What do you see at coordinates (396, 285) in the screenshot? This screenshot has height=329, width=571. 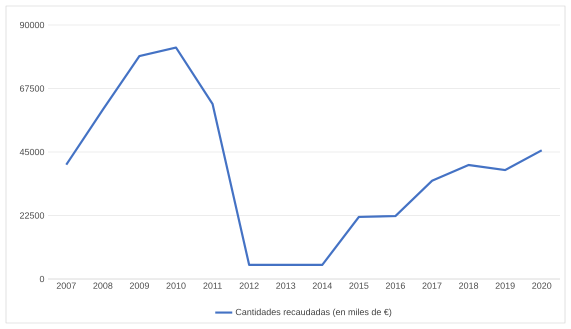 I see `x-tick-label: 2016` at bounding box center [396, 285].